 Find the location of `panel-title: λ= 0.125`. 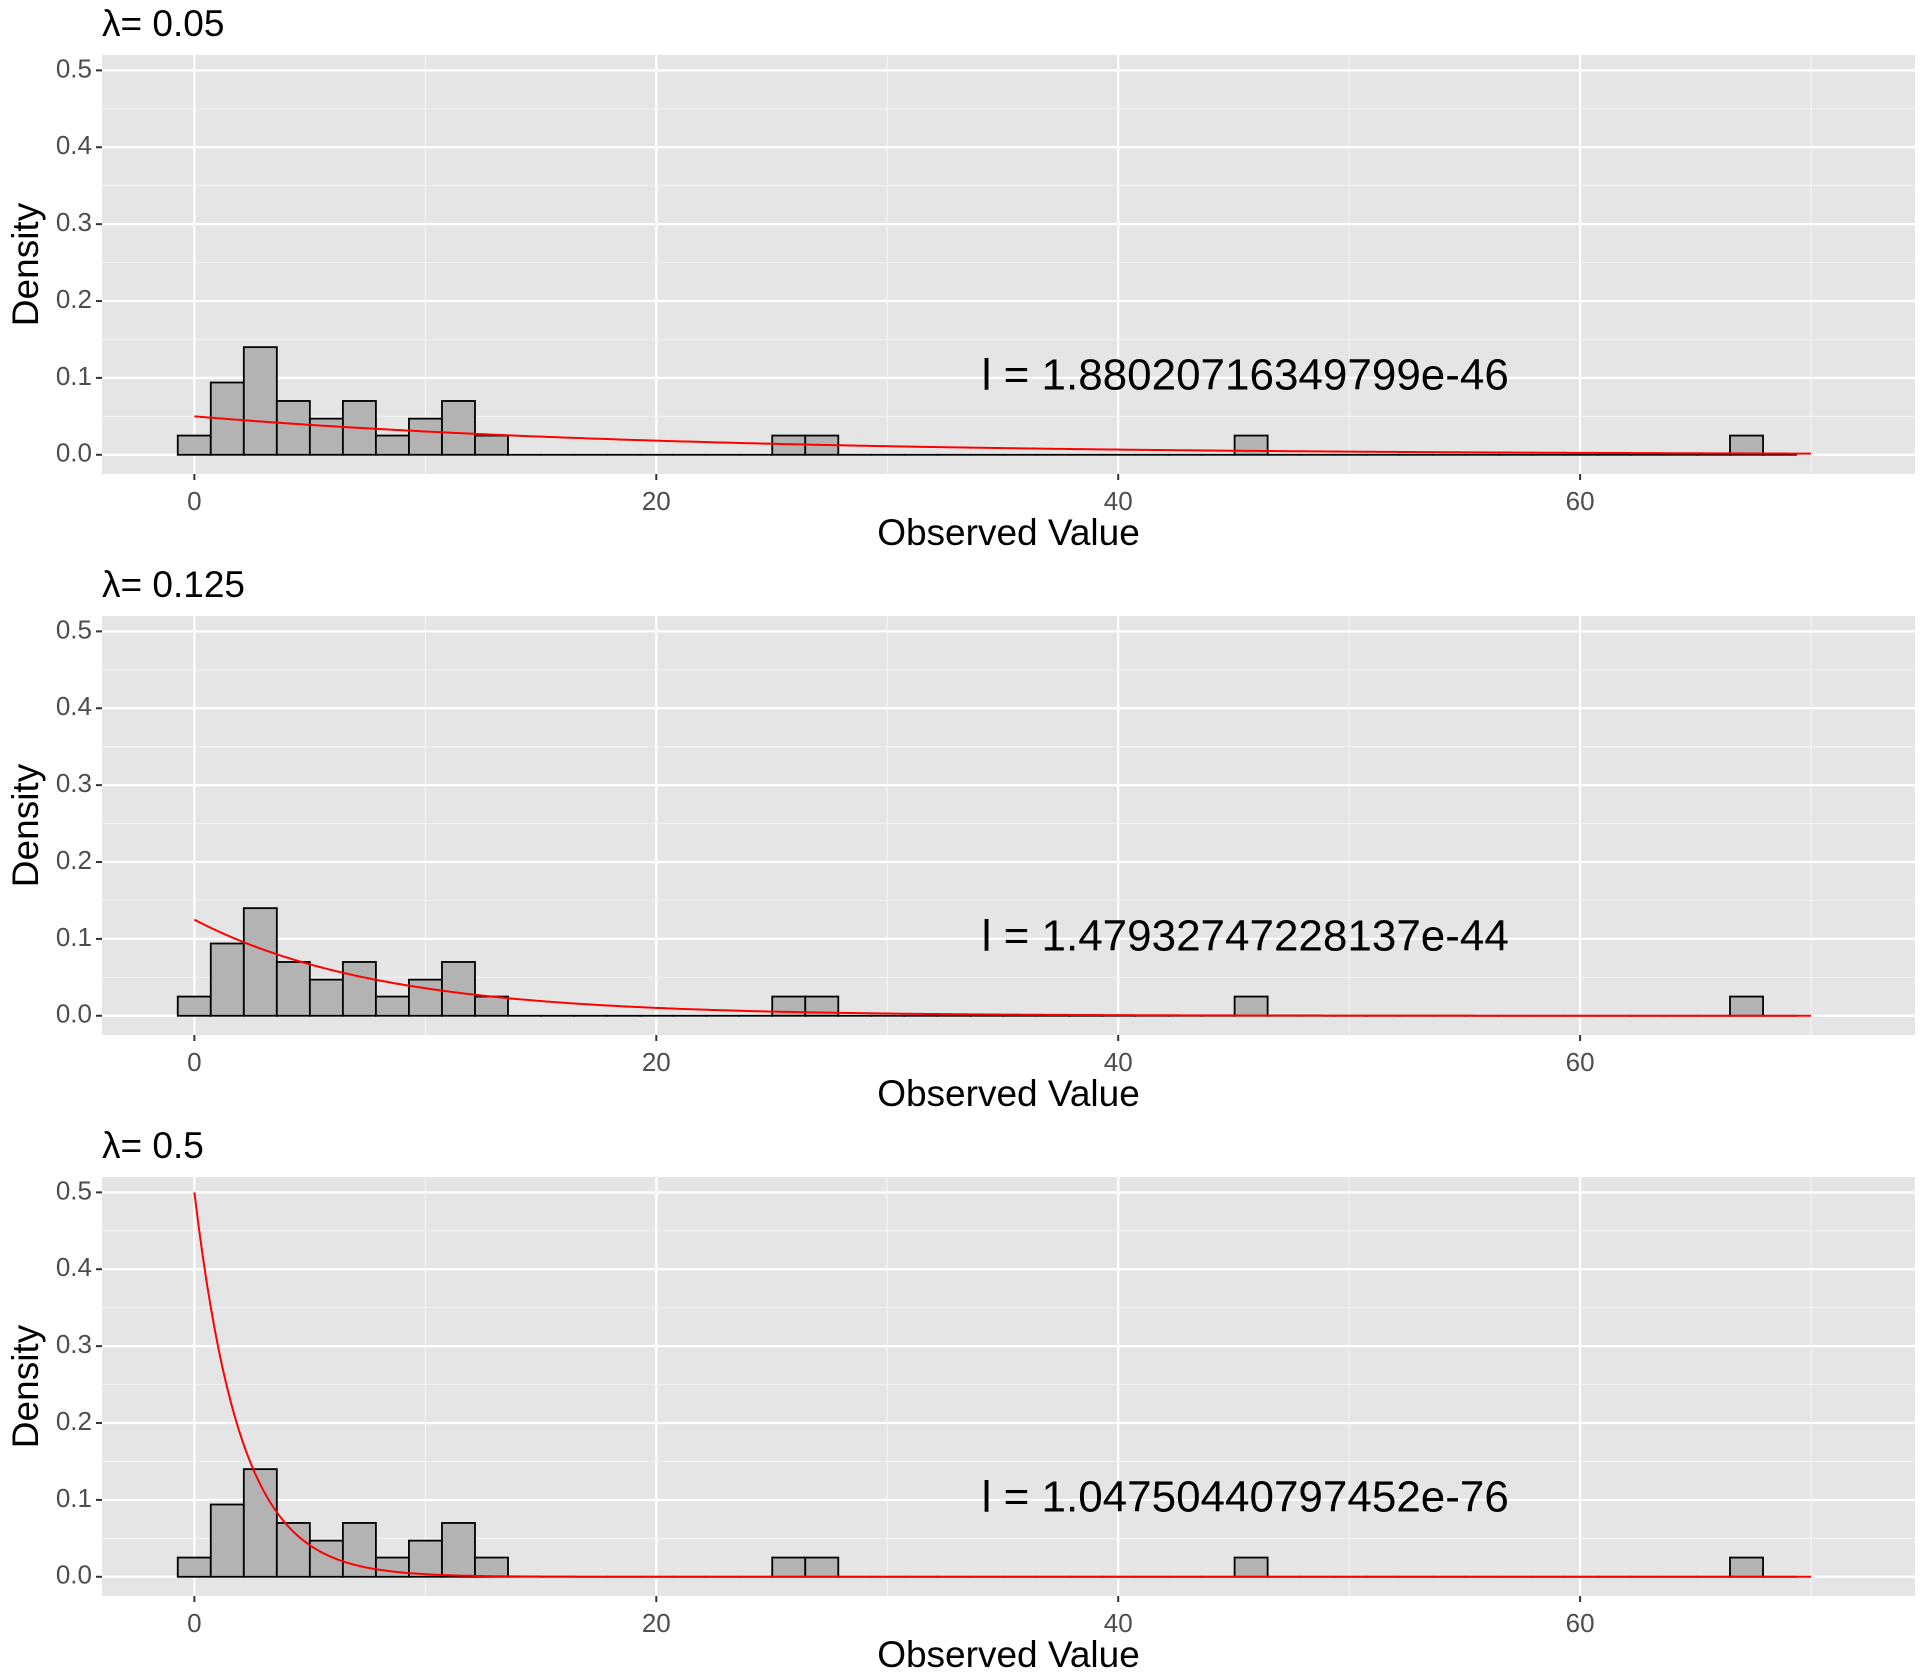

panel-title: λ= 0.125 is located at coordinates (173, 584).